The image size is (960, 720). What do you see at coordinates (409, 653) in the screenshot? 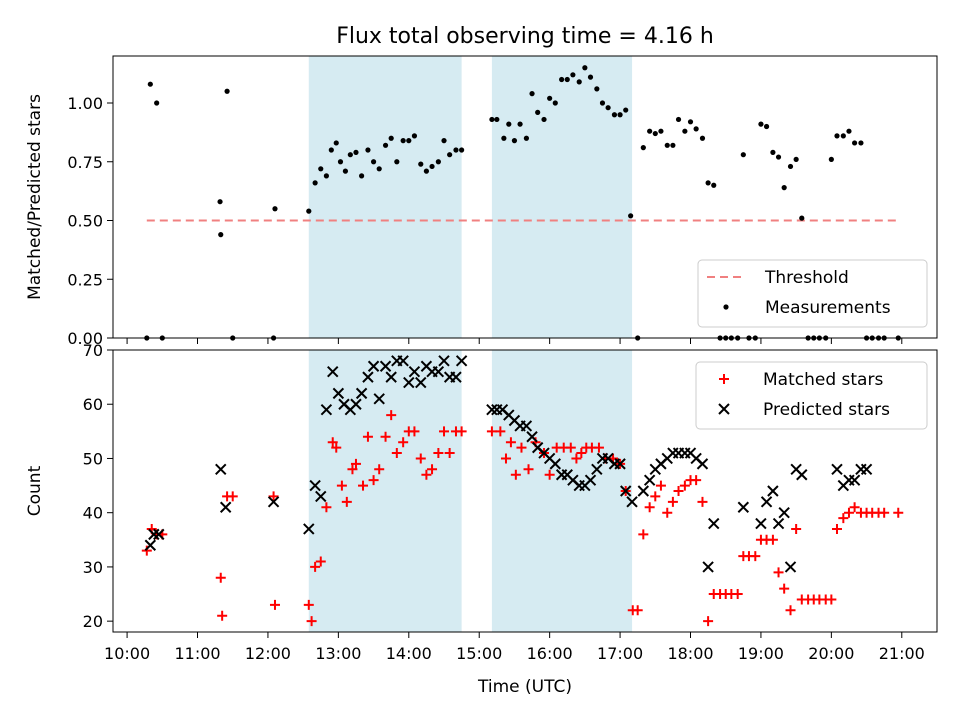
I see `x-tick-label: 14:00` at bounding box center [409, 653].